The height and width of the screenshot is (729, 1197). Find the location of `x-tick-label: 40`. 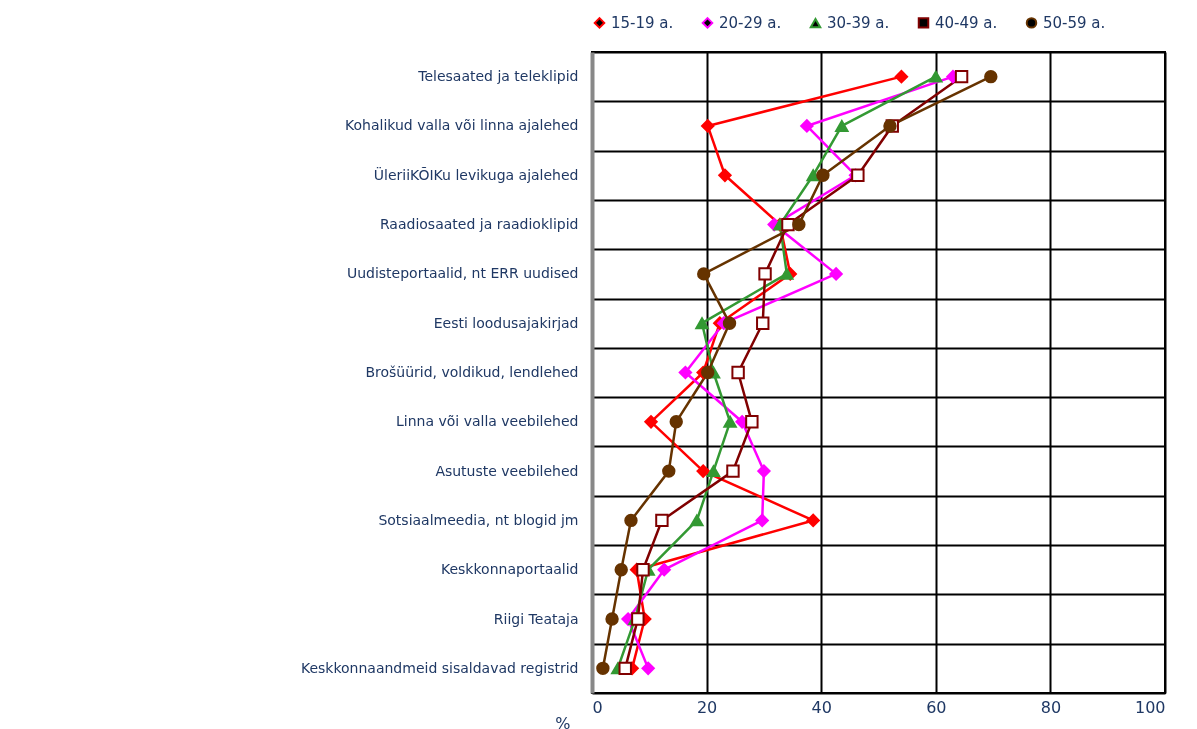

x-tick-label: 40 is located at coordinates (821, 707).